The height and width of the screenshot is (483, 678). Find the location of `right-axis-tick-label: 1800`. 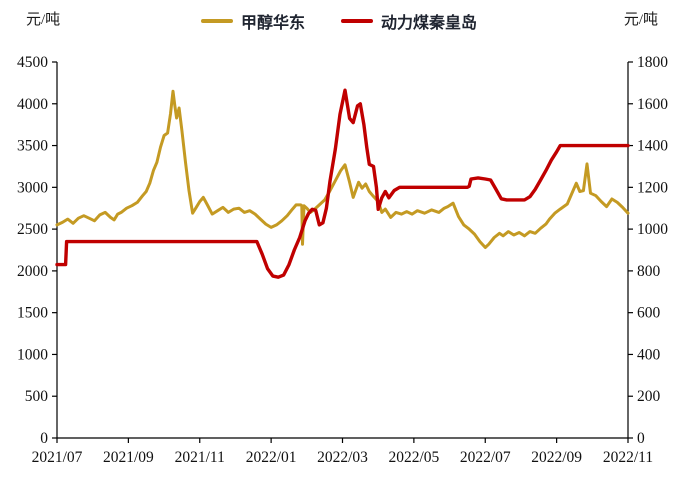

right-axis-tick-label: 1800 is located at coordinates (652, 62).